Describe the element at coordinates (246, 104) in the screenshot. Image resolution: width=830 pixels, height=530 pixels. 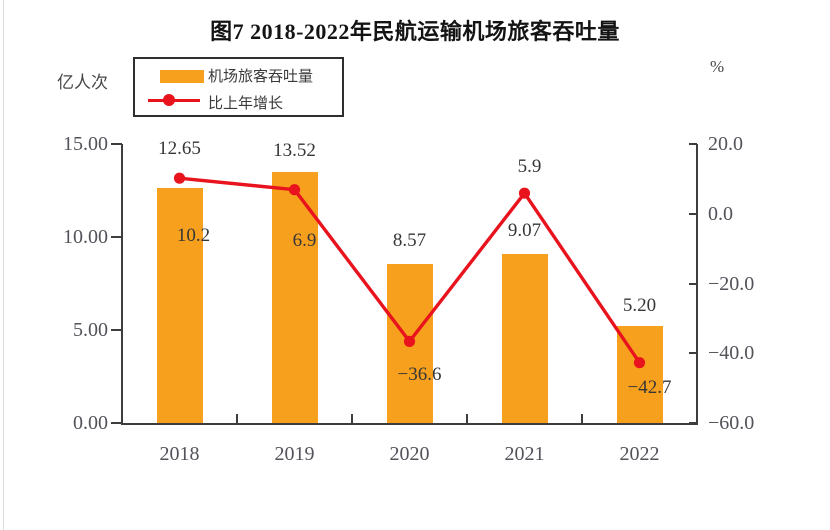
I see `legend-line-label: 比上年增长` at that location.